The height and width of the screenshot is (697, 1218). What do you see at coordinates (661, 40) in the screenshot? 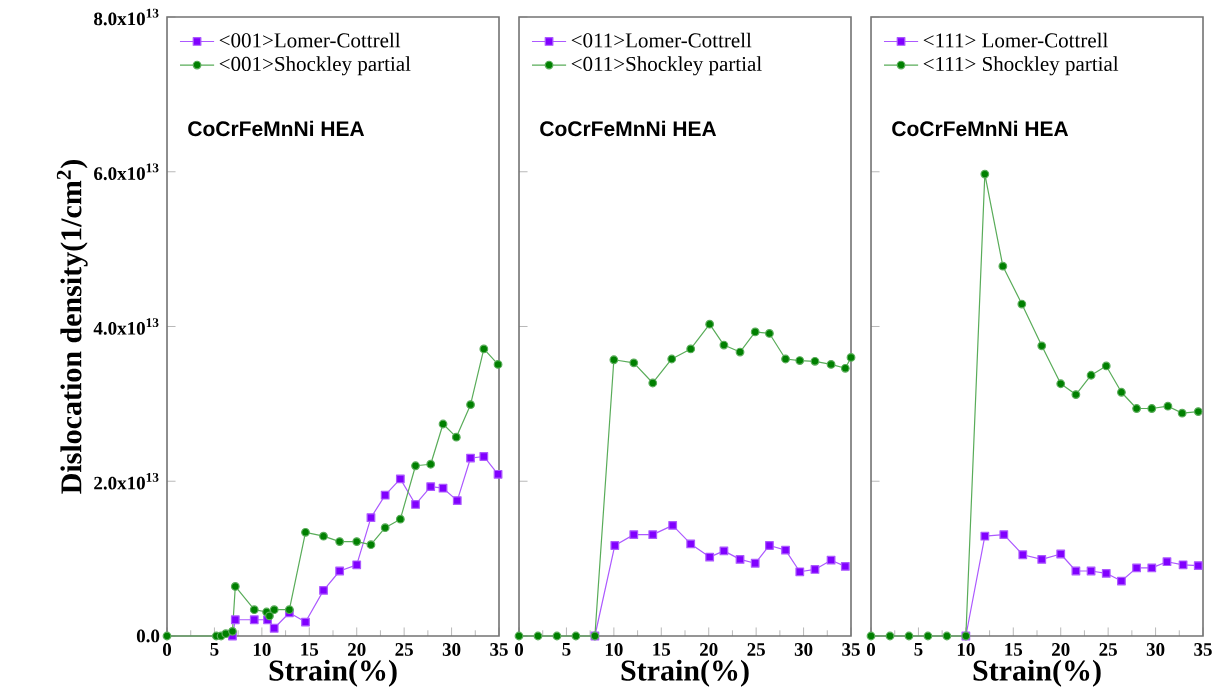
I see `legend-label: <011>Lomer-Cottrell` at bounding box center [661, 40].